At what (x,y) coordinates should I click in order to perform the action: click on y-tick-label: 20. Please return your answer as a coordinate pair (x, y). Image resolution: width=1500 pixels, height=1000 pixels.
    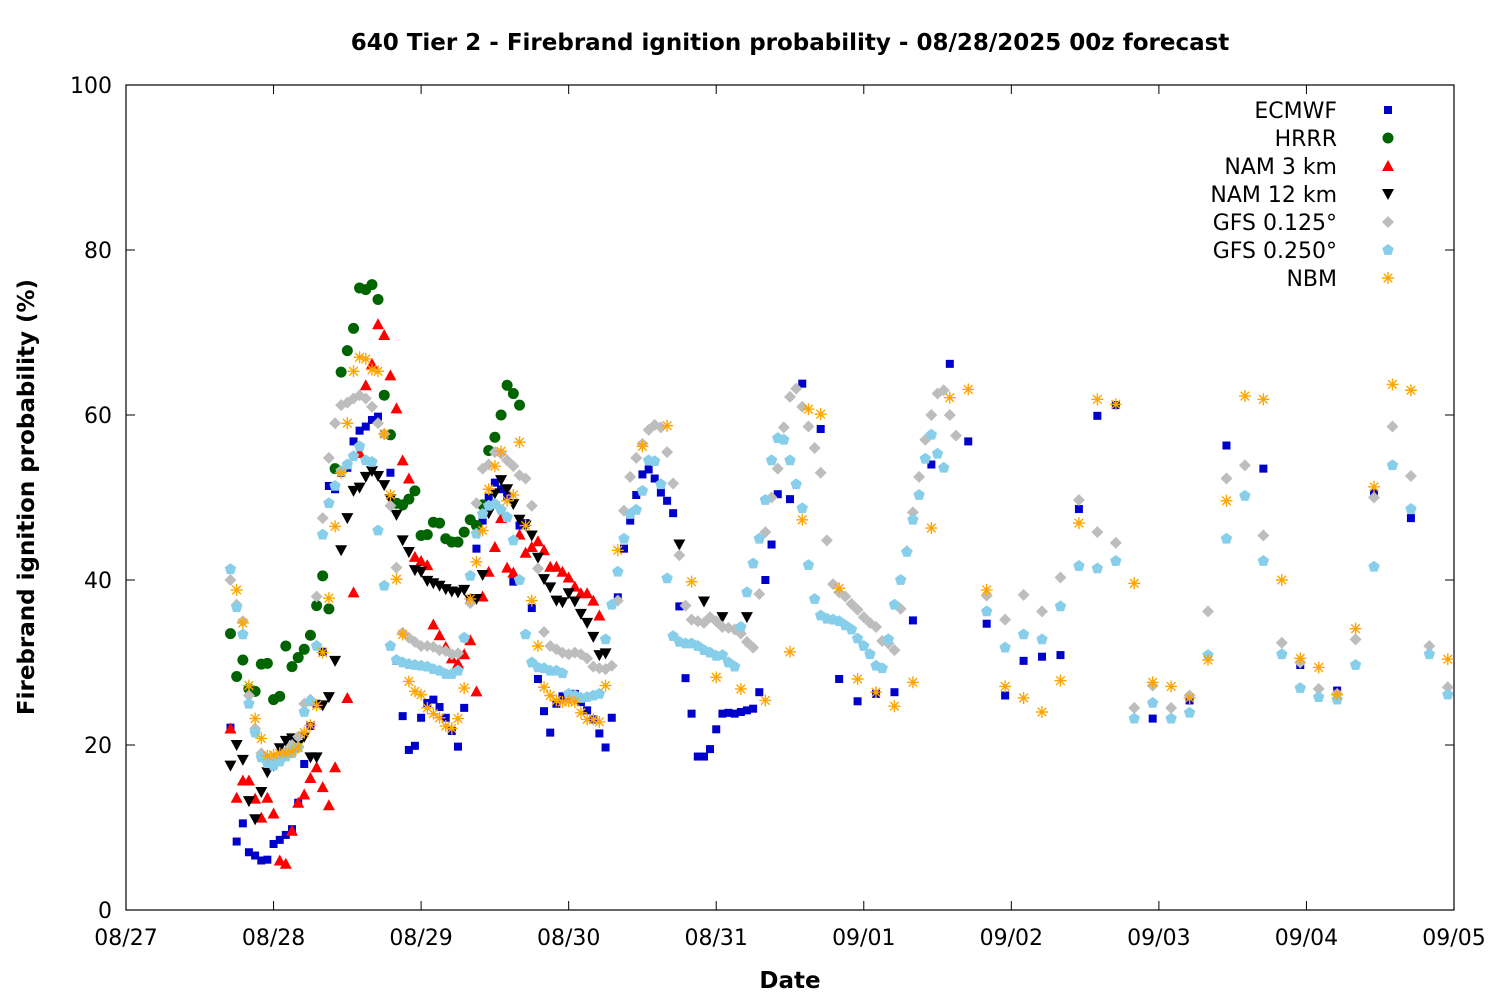
    Looking at the image, I should click on (98, 746).